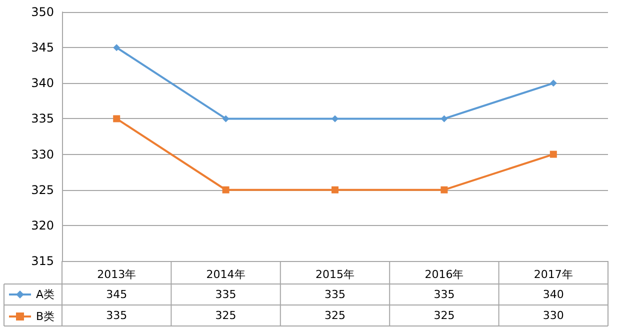 This screenshot has width=620, height=330. I want to click on x-tick-label: 2015年, so click(335, 274).